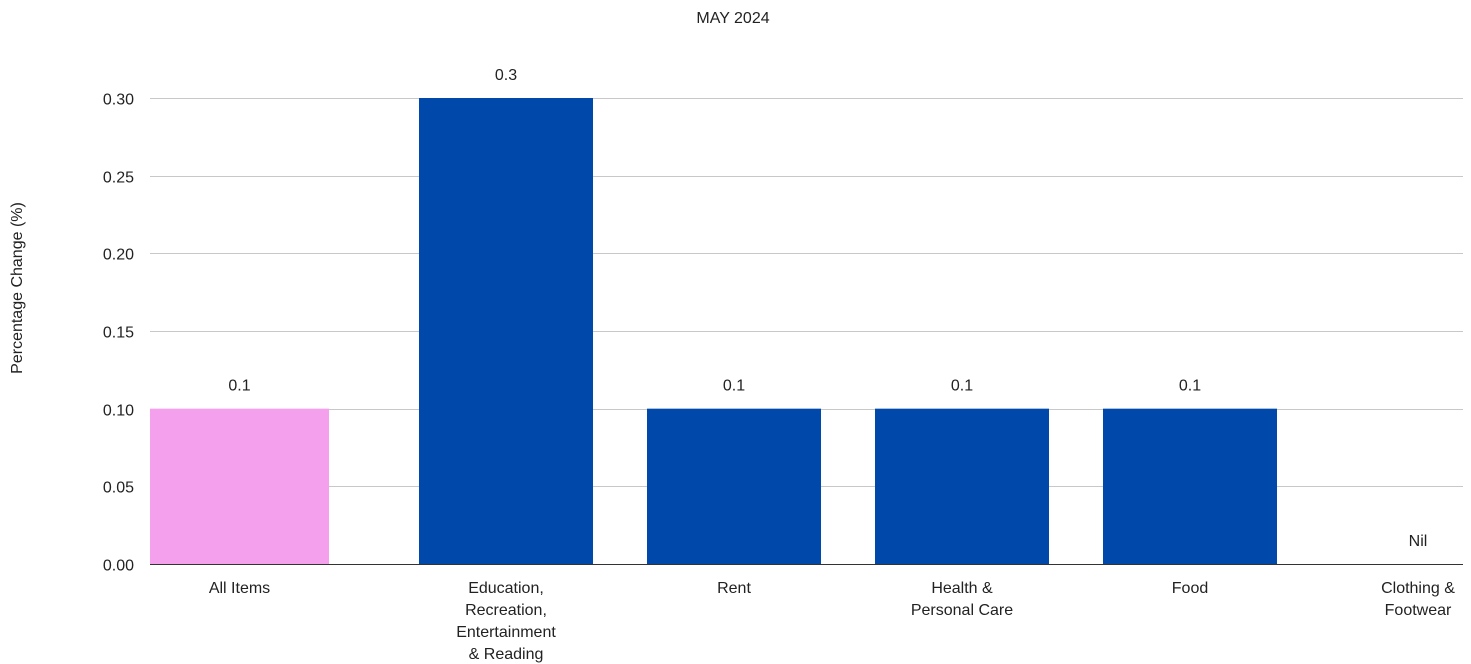 This screenshot has width=1471, height=664. Describe the element at coordinates (506, 588) in the screenshot. I see `x-category-label: Education,` at that location.